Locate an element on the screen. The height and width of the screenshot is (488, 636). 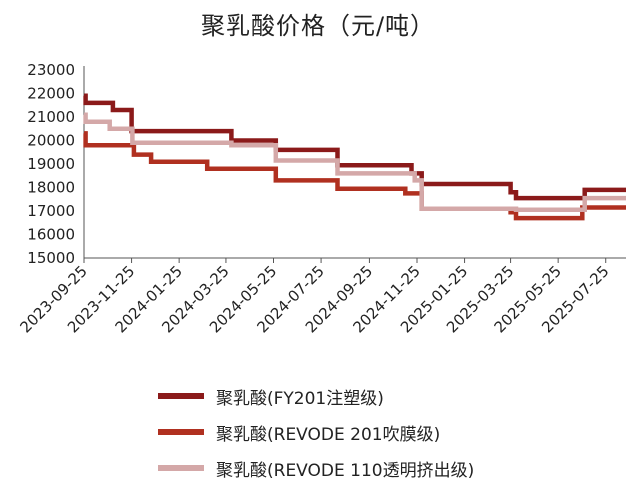
legend-item: 聚乳酸(REVODE 201吹膜级) is located at coordinates (316, 432).